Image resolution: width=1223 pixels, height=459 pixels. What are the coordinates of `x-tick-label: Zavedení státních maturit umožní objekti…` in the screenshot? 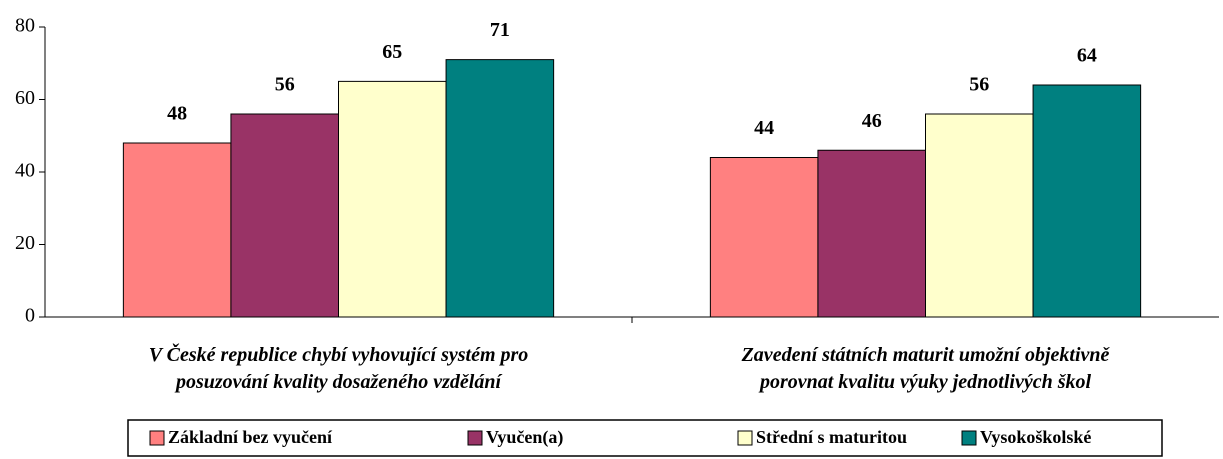 It's located at (926, 368).